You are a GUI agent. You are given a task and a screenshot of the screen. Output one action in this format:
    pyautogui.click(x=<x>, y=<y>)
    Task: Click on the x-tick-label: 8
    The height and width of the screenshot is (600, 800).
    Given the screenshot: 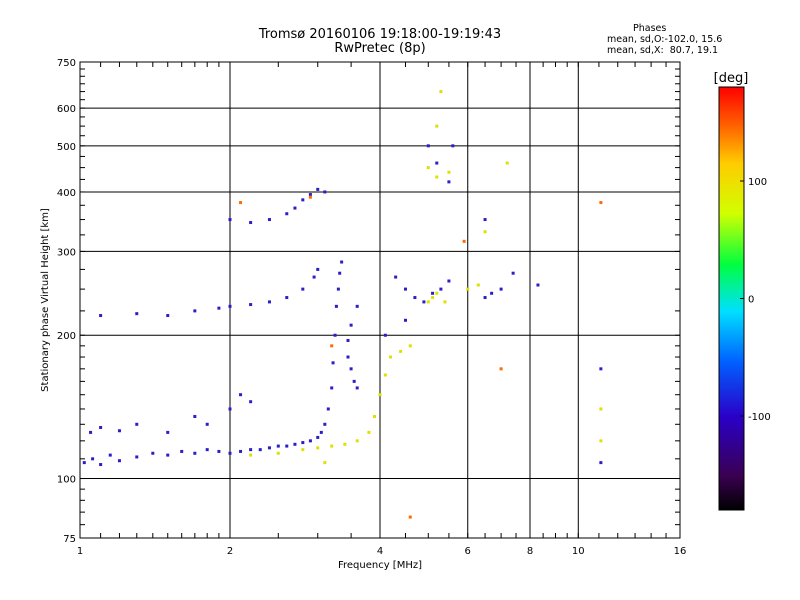 What is the action you would take?
    pyautogui.click(x=530, y=551)
    